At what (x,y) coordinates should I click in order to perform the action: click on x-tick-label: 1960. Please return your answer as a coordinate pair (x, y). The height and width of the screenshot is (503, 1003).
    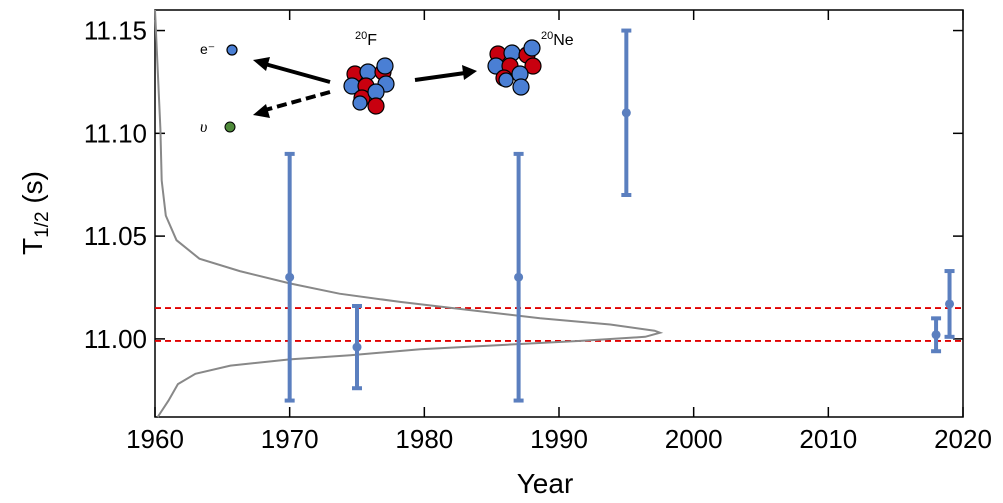
    Looking at the image, I should click on (155, 439).